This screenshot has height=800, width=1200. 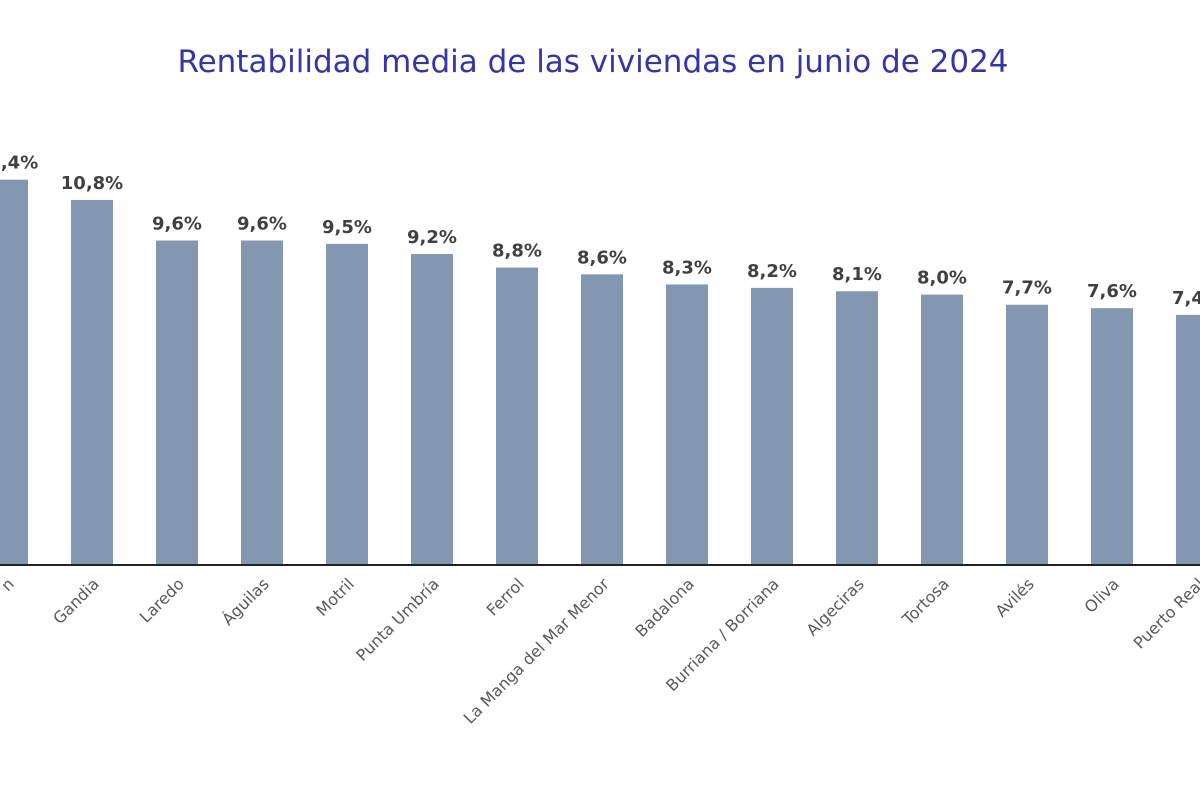 I want to click on category-label: Ferrol, so click(x=505, y=596).